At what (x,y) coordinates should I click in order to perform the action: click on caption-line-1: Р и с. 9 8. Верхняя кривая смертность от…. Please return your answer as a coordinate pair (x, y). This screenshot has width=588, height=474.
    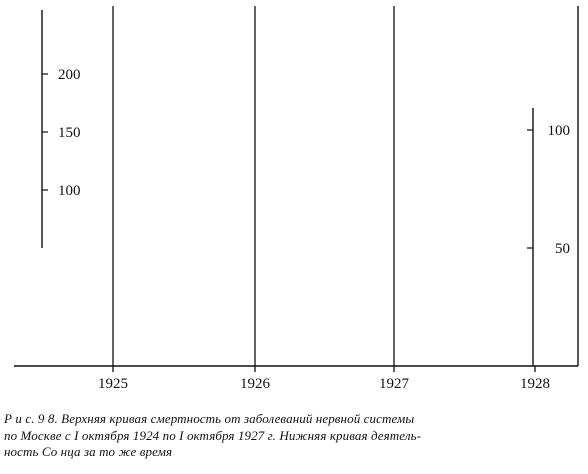
    Looking at the image, I should click on (209, 418).